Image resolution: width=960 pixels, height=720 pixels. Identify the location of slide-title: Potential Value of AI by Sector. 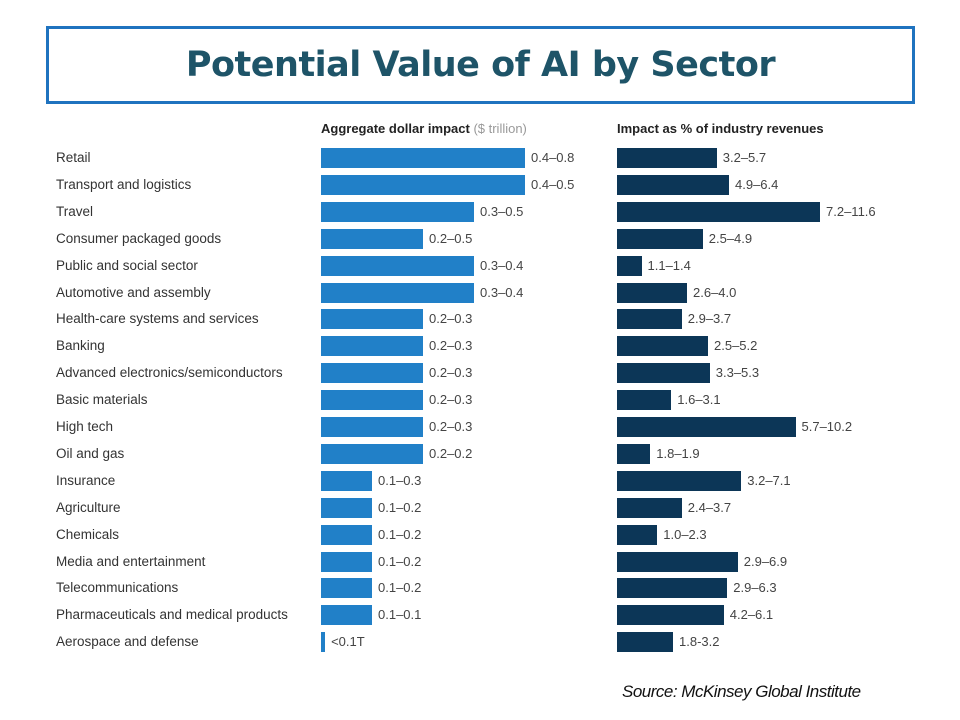
(480, 65).